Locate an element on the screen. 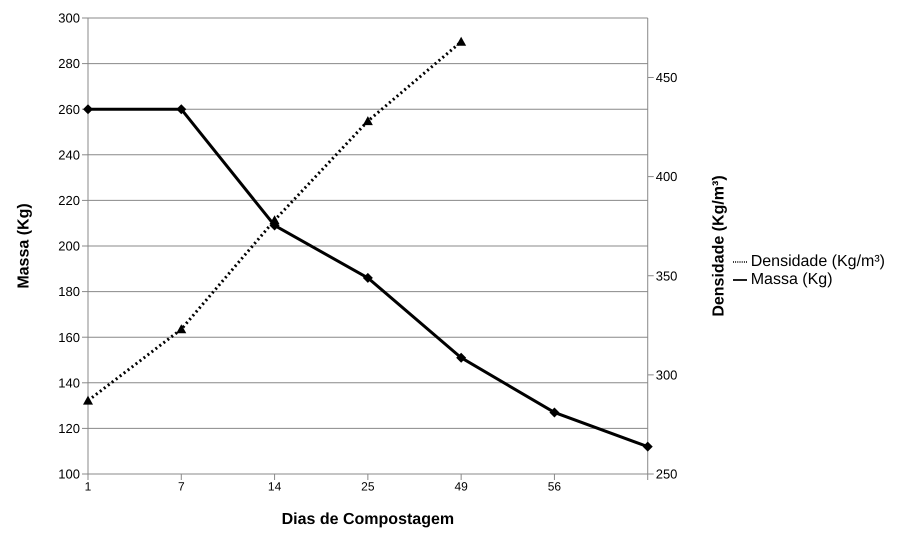 The image size is (913, 542). y-axis-title: Massa (Kg) is located at coordinates (24, 246).